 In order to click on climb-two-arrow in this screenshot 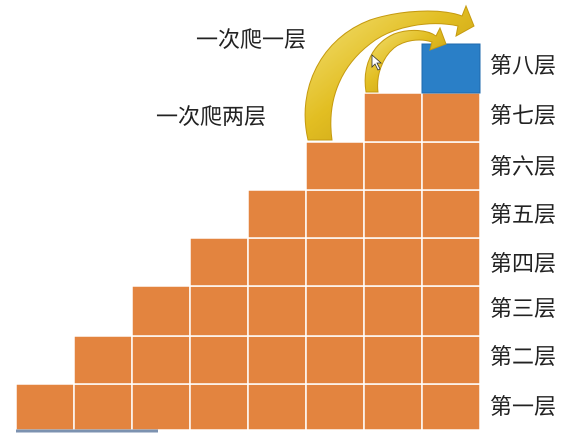, I will do `click(389, 72)`.